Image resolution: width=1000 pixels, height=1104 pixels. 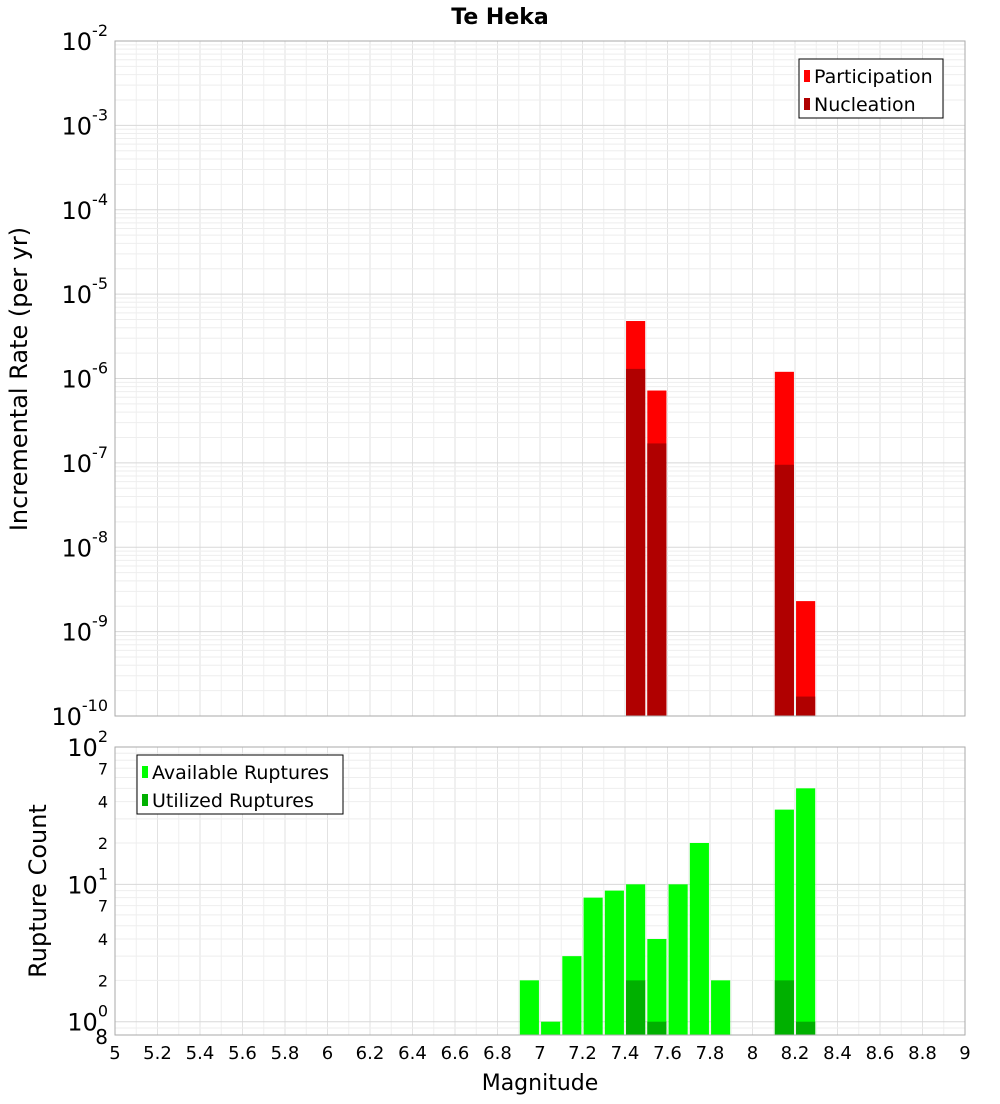 I want to click on x-tick-label: 6.6, so click(x=455, y=1053).